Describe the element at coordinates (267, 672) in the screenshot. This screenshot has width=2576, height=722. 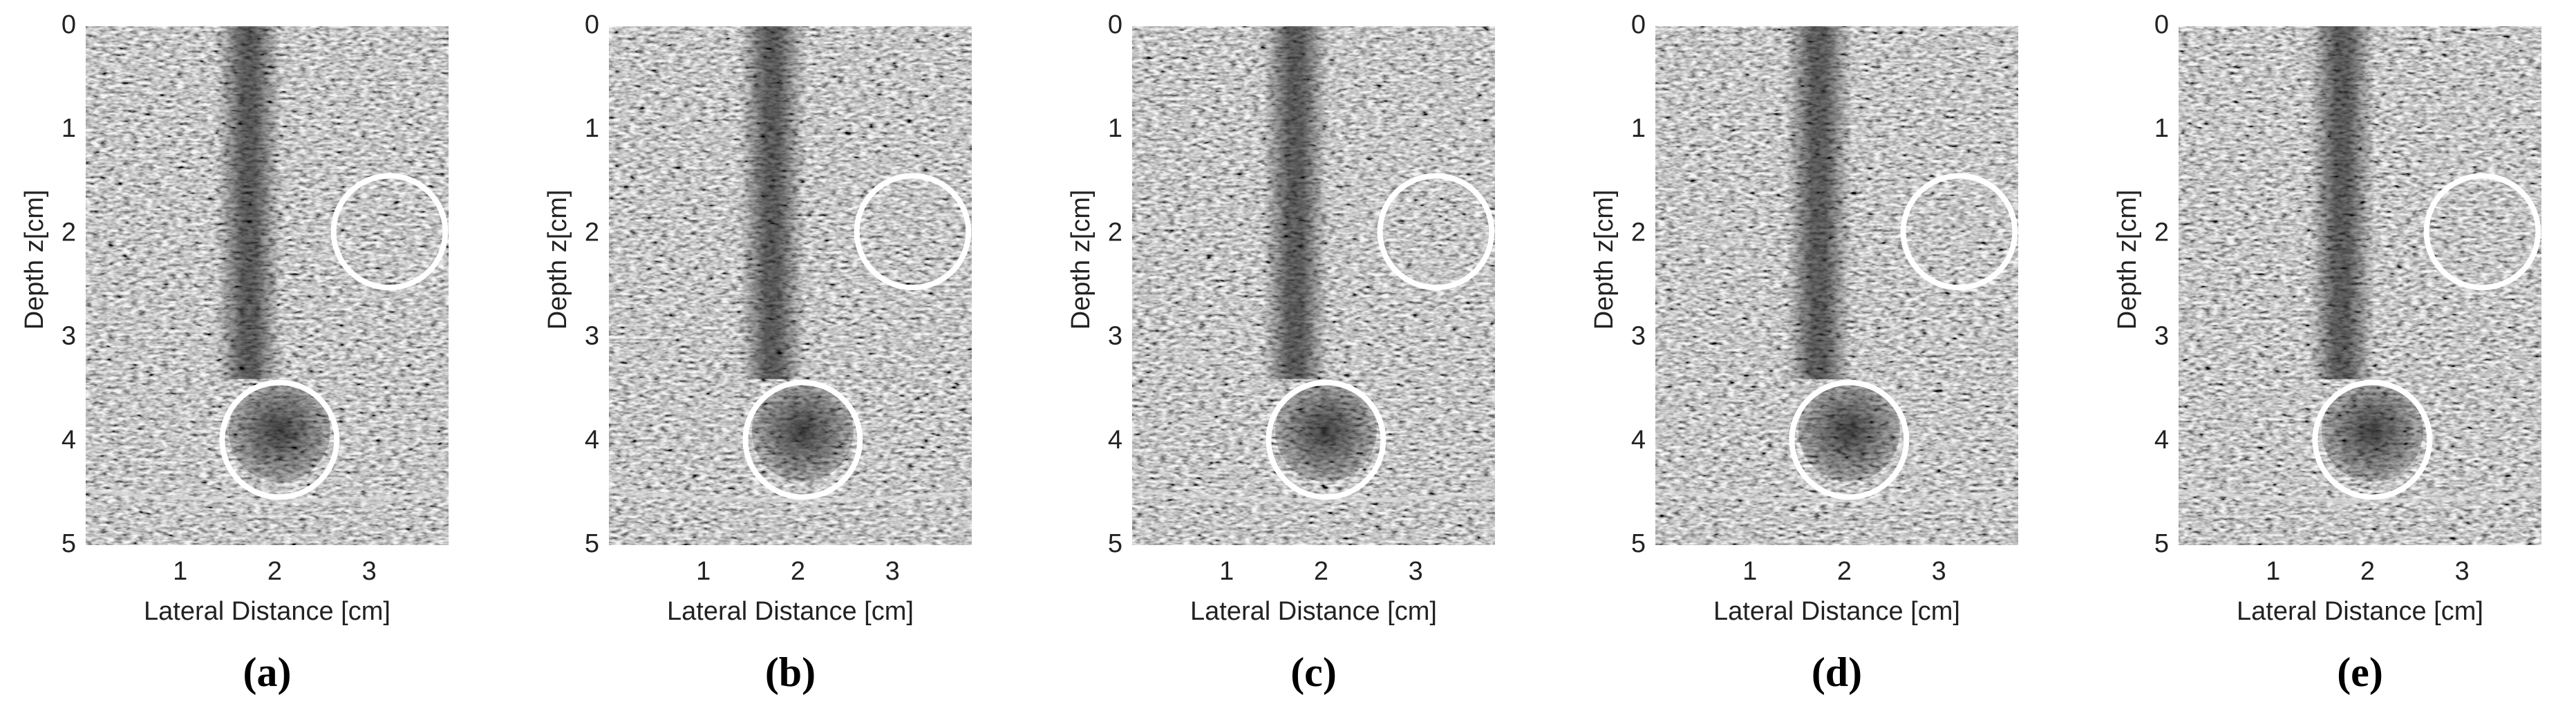
I see `panel-label: (a)` at that location.